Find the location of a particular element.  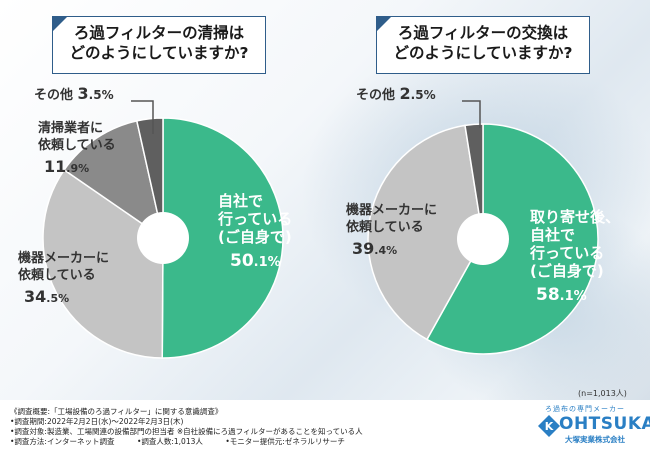

svg-text: K is located at coordinates (549, 426).